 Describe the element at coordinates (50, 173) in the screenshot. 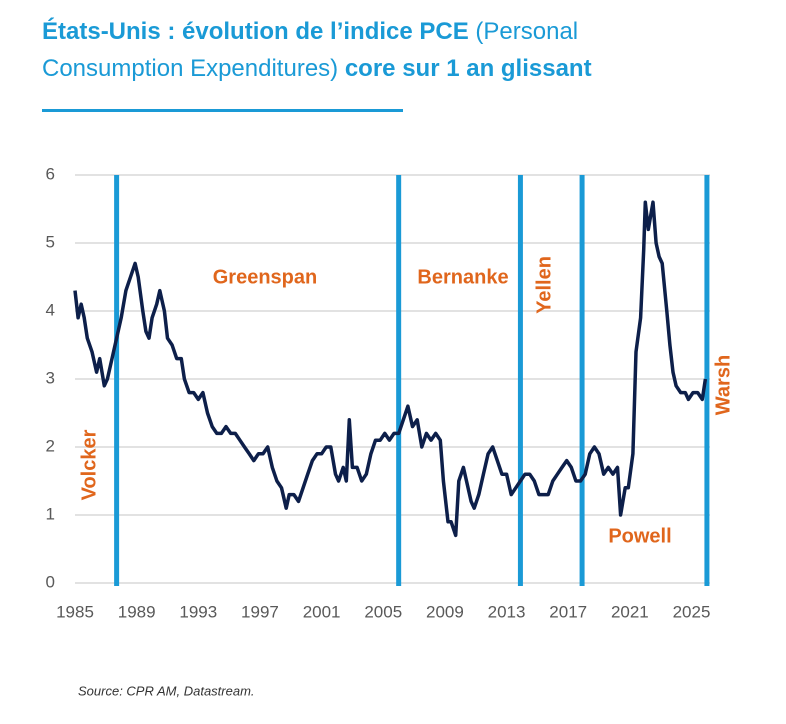

I see `y-tick-label: 6` at that location.